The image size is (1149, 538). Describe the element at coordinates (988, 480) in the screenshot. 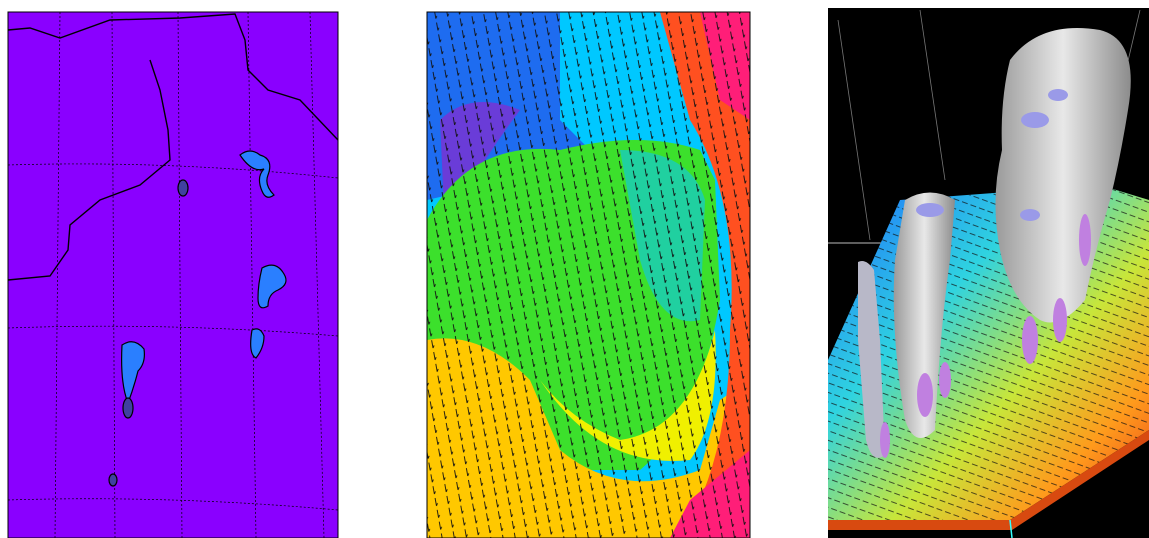

I see `slab-side` at that location.